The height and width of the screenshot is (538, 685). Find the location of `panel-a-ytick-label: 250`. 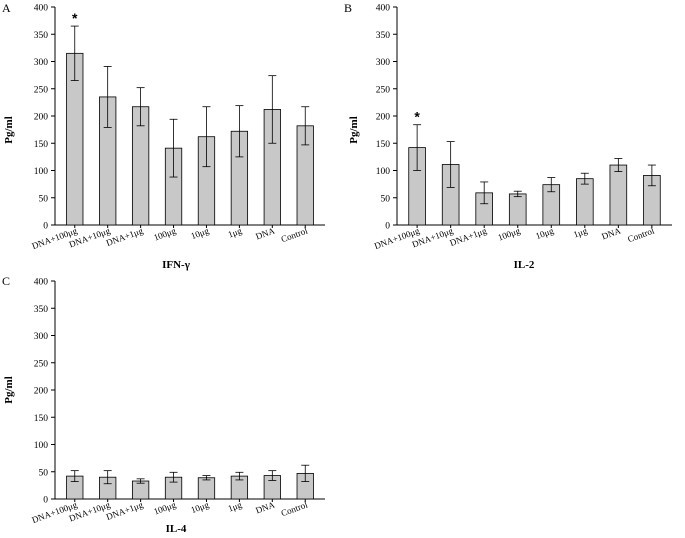

panel-a-ytick-label: 250 is located at coordinates (41, 90).